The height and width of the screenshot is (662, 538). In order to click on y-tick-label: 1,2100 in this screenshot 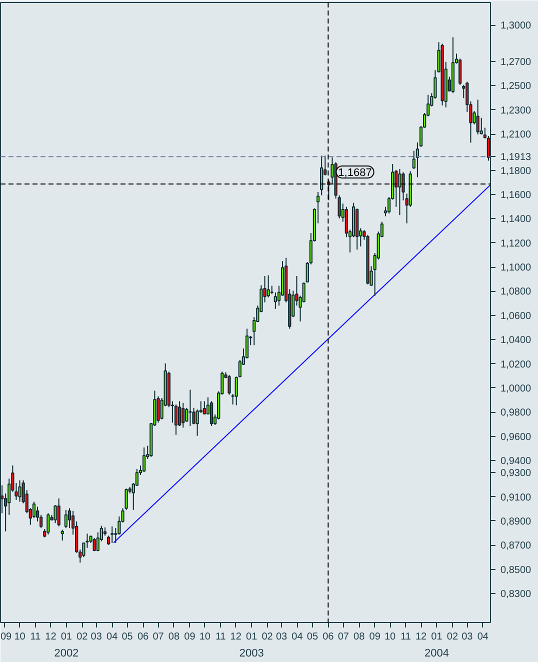, I will do `click(516, 135)`.